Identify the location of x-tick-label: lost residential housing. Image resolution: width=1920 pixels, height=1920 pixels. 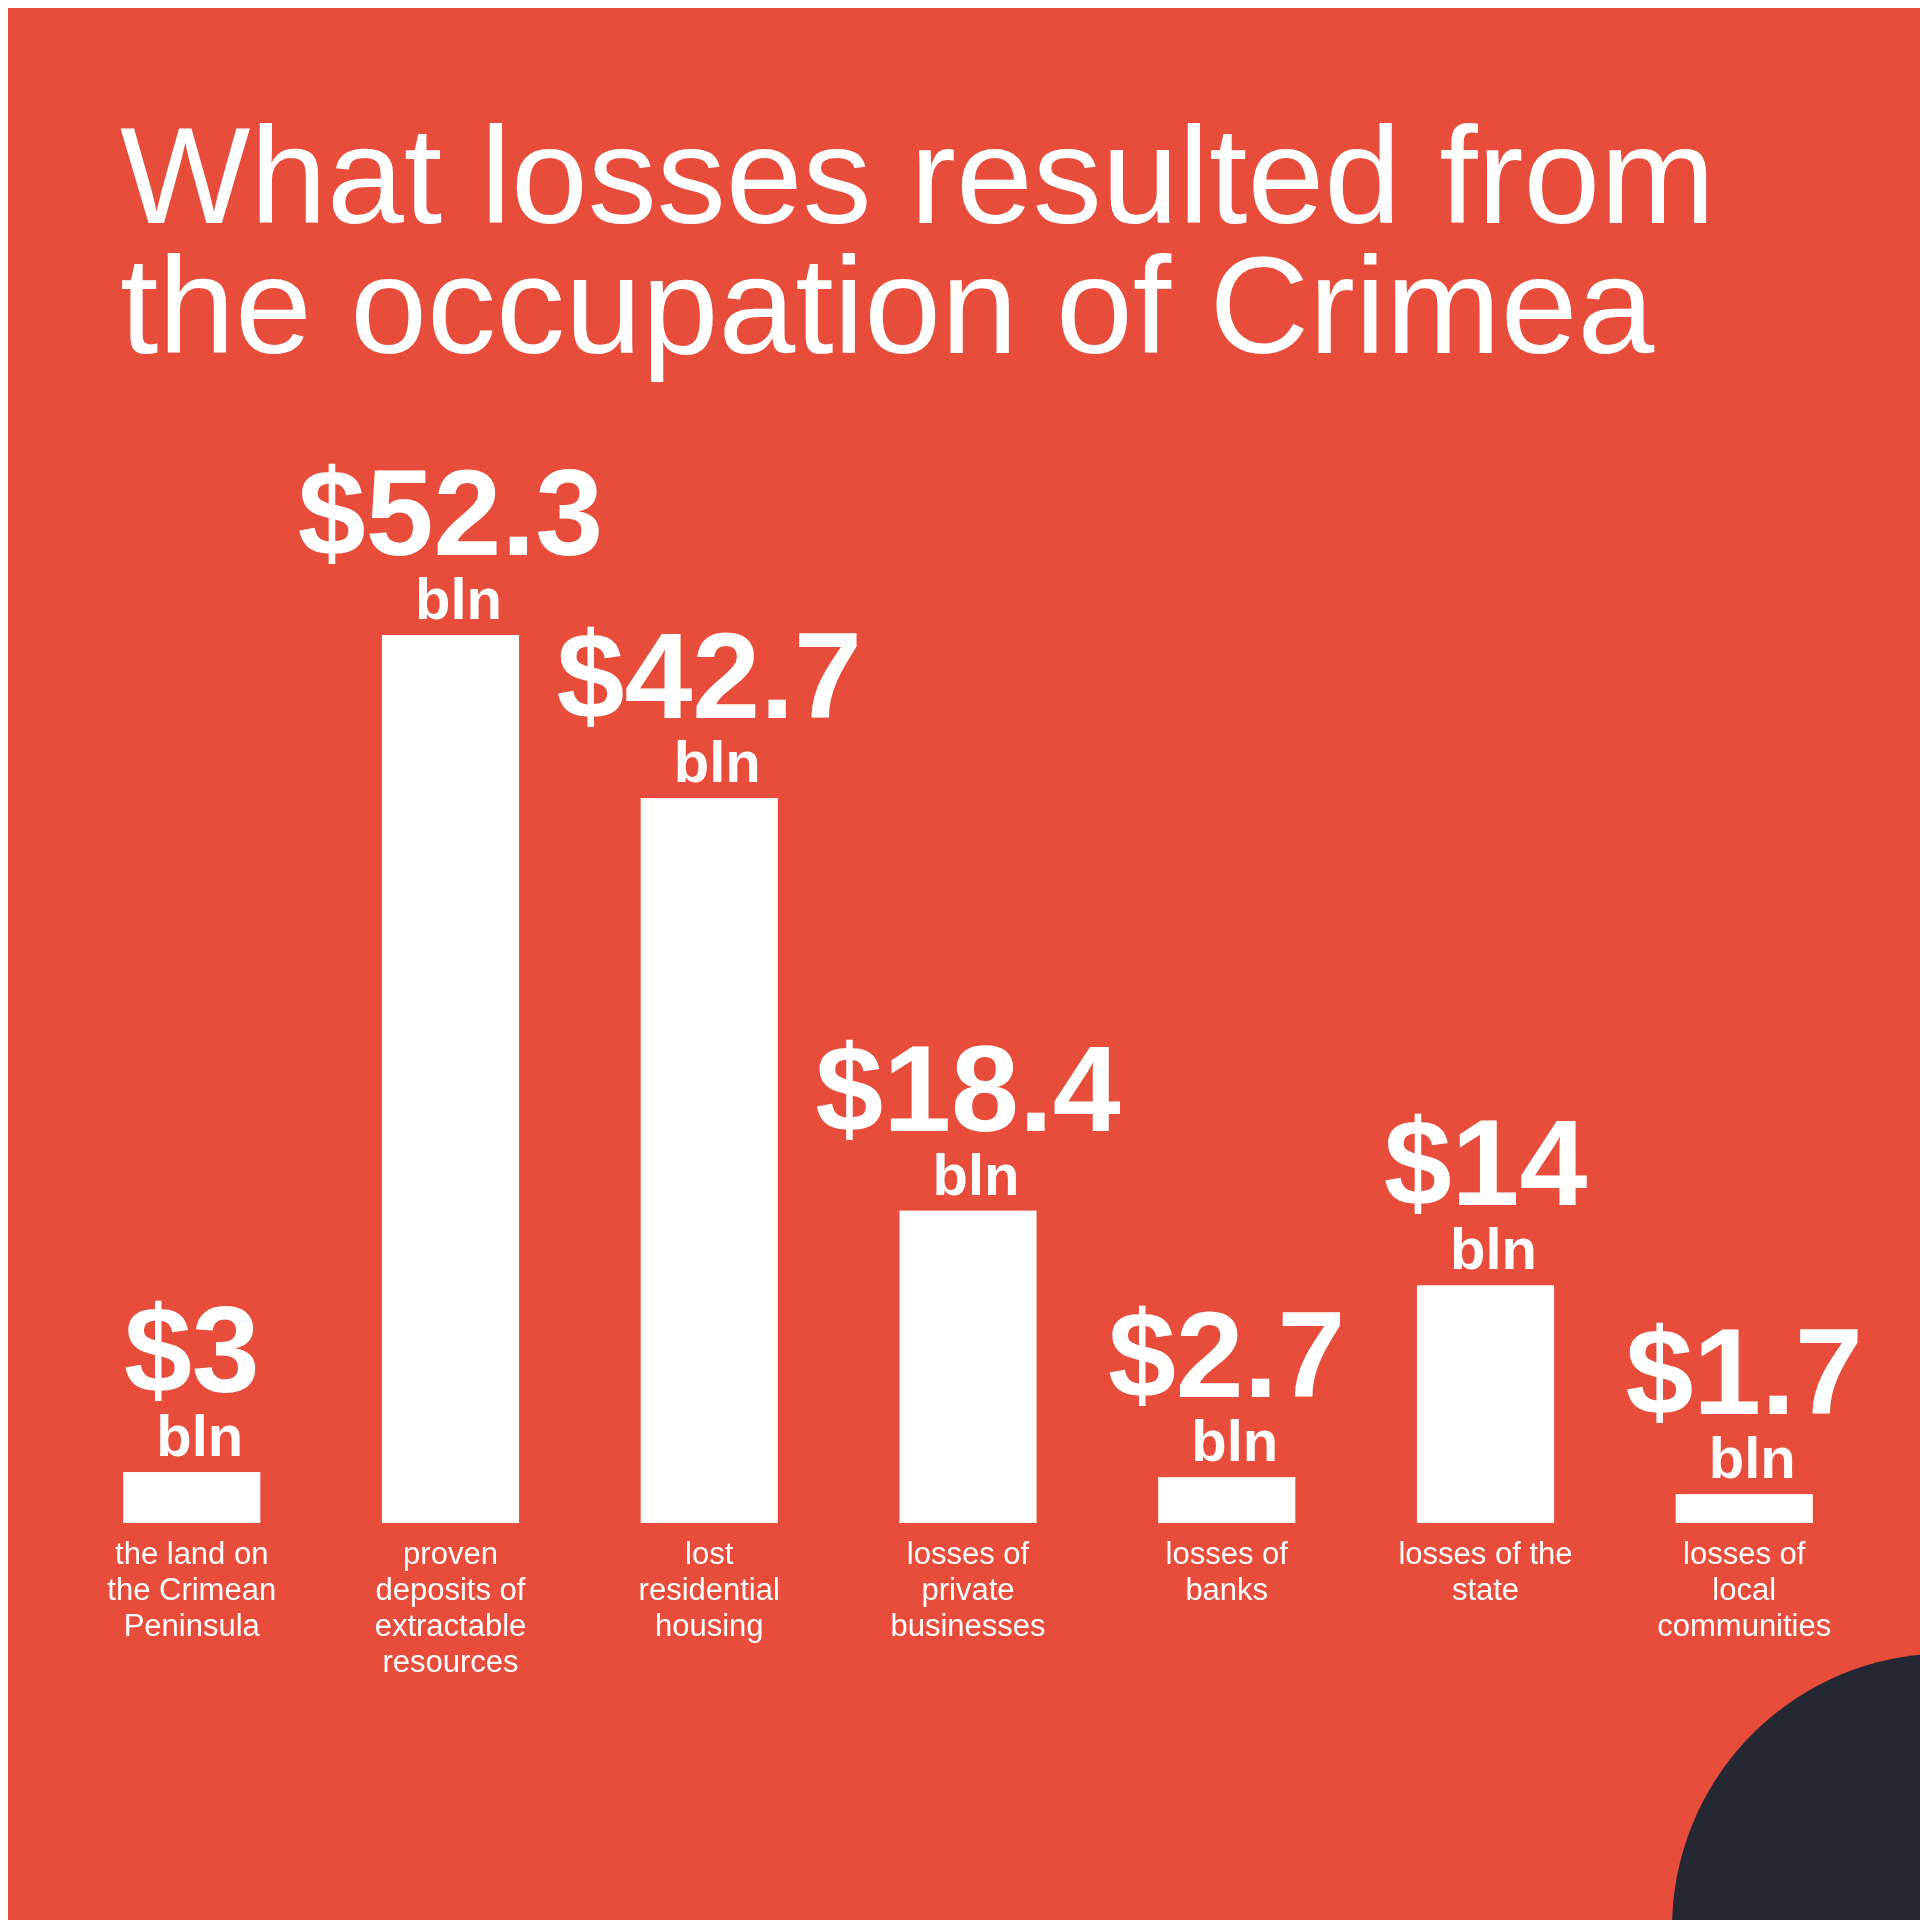
(709, 1589).